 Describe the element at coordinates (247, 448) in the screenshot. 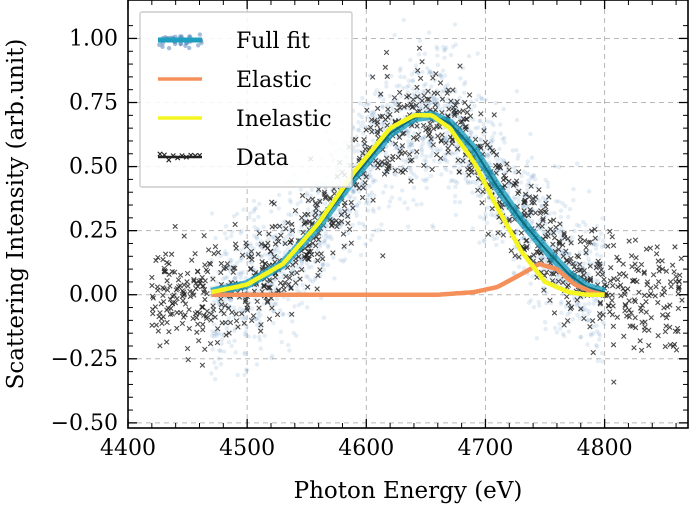

I see `x-tick-label: 4500` at that location.